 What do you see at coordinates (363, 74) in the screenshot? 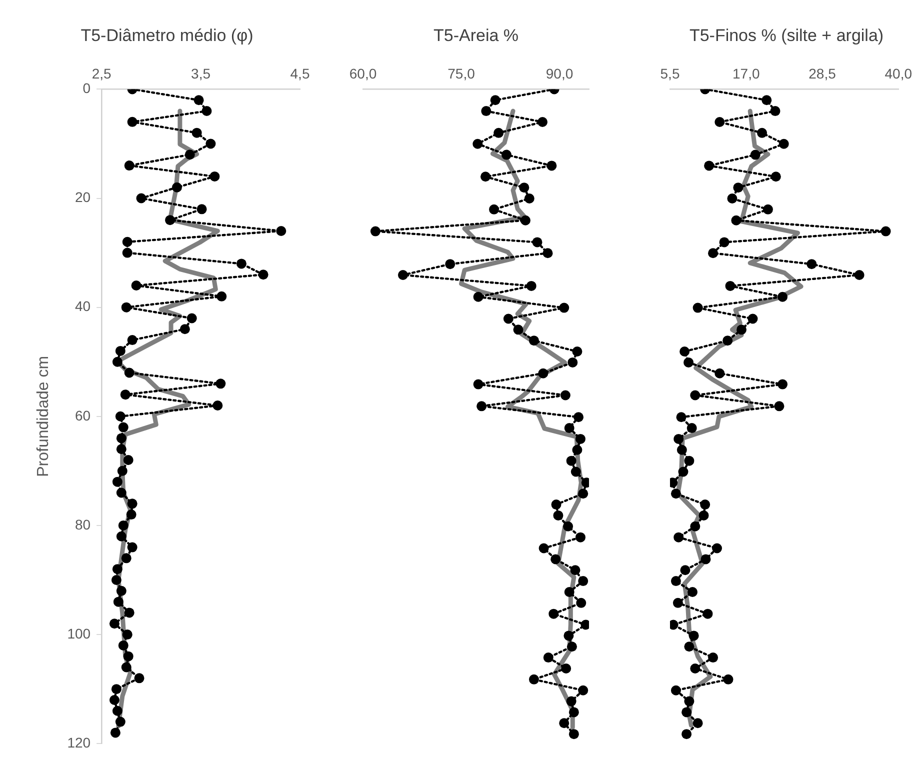
I see `x-tick-label: 60,0` at bounding box center [363, 74].